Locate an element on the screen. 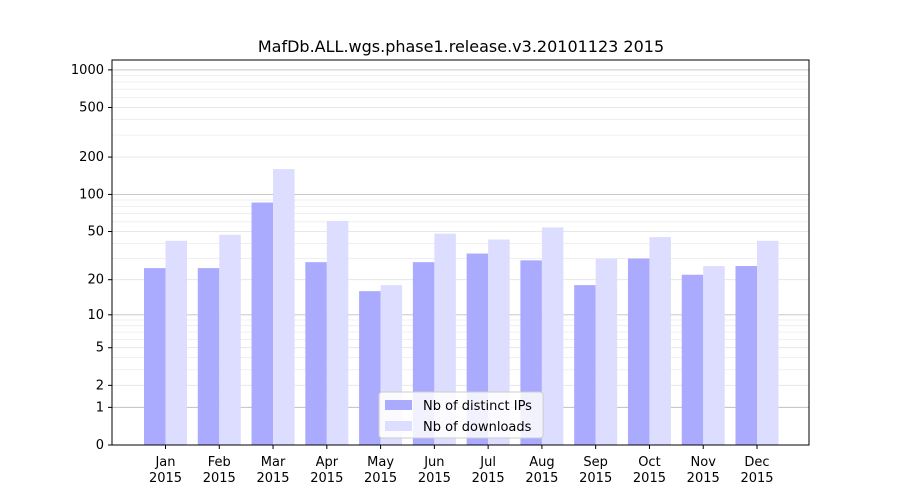 The height and width of the screenshot is (504, 900). x-tick-label: Apr is located at coordinates (327, 462).